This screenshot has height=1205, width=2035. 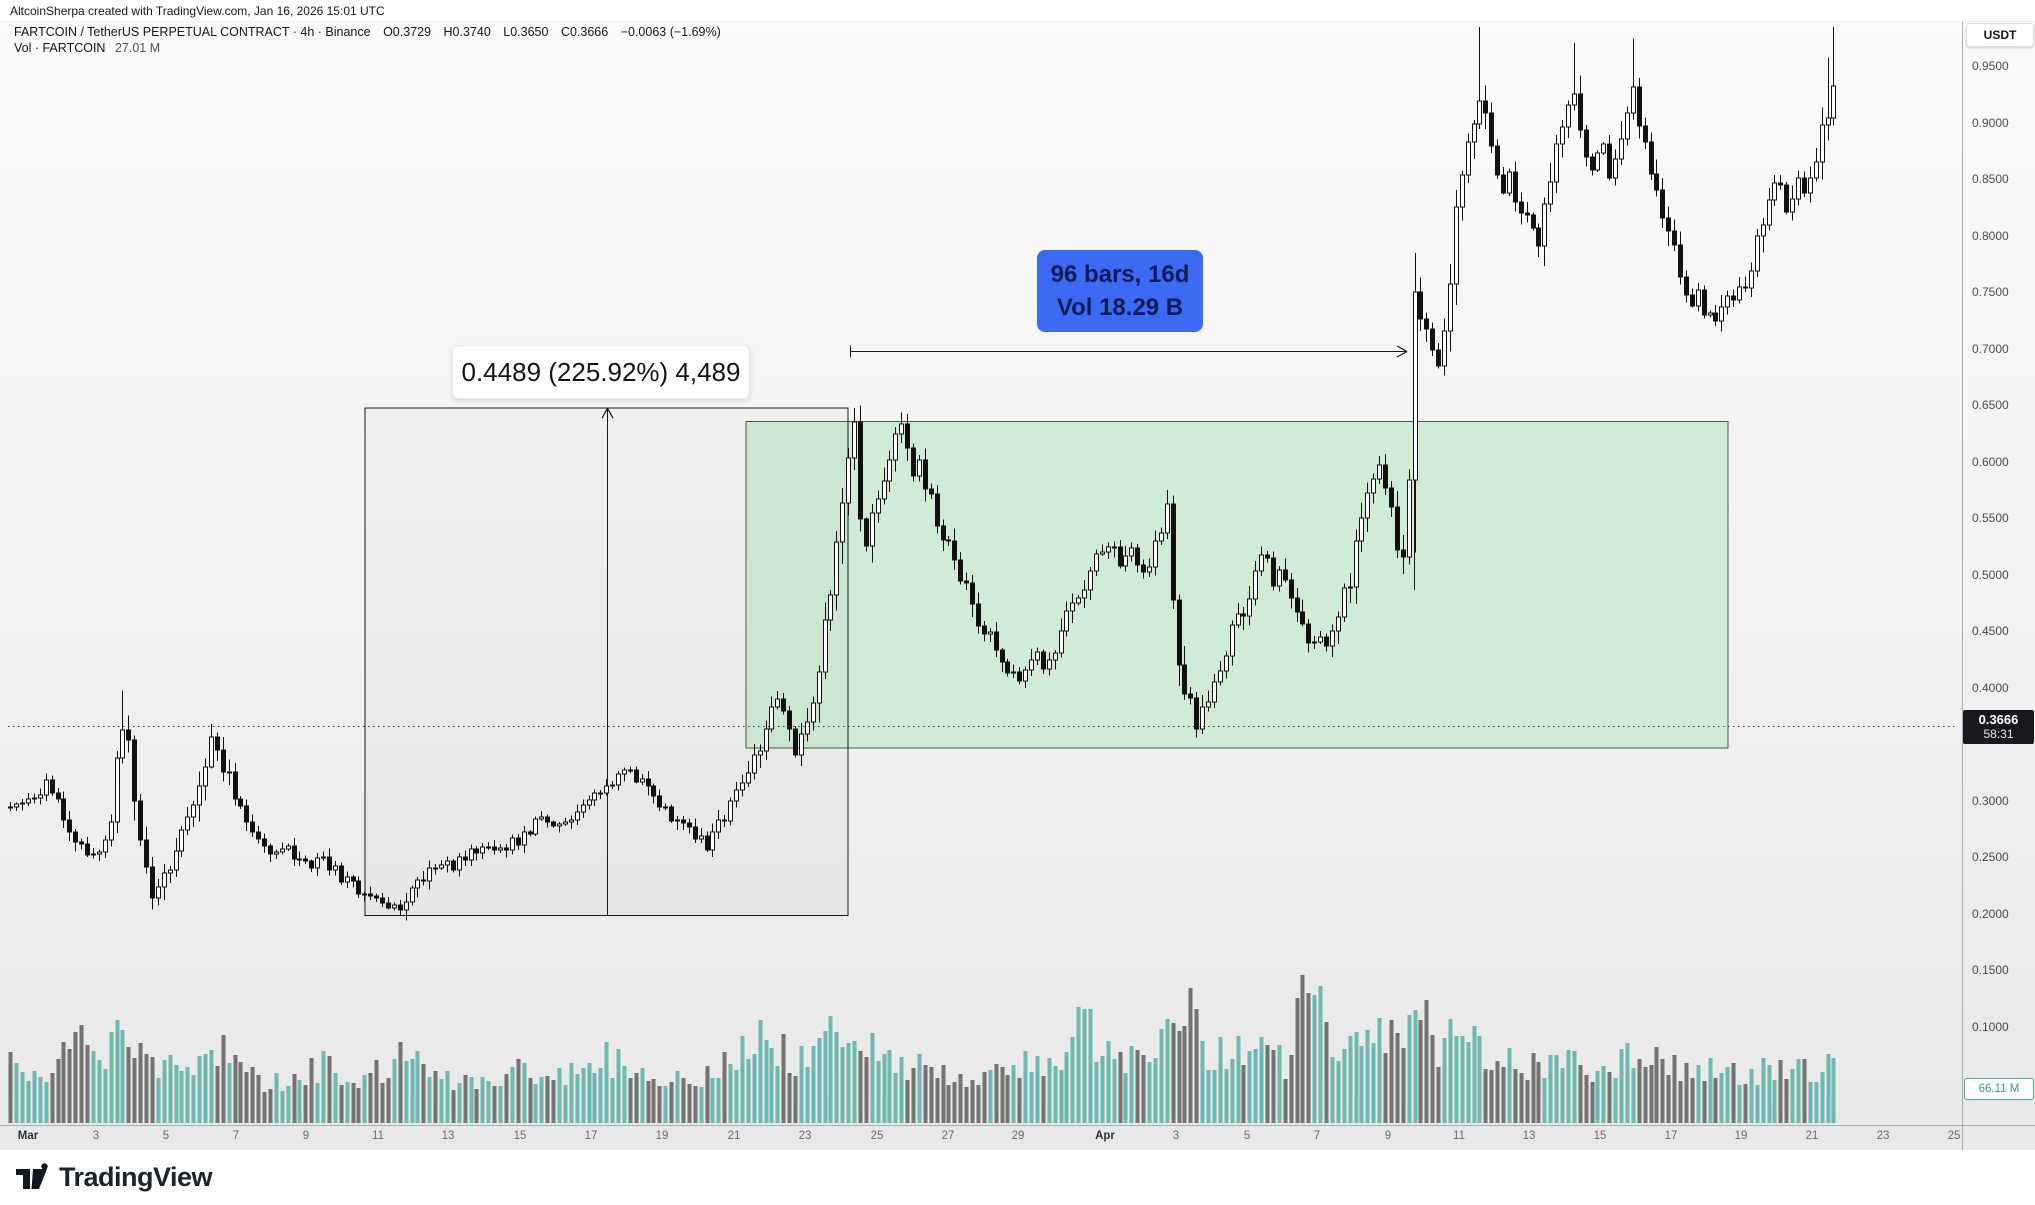 What do you see at coordinates (1105, 1136) in the screenshot?
I see `date-tick-label: Apr` at bounding box center [1105, 1136].